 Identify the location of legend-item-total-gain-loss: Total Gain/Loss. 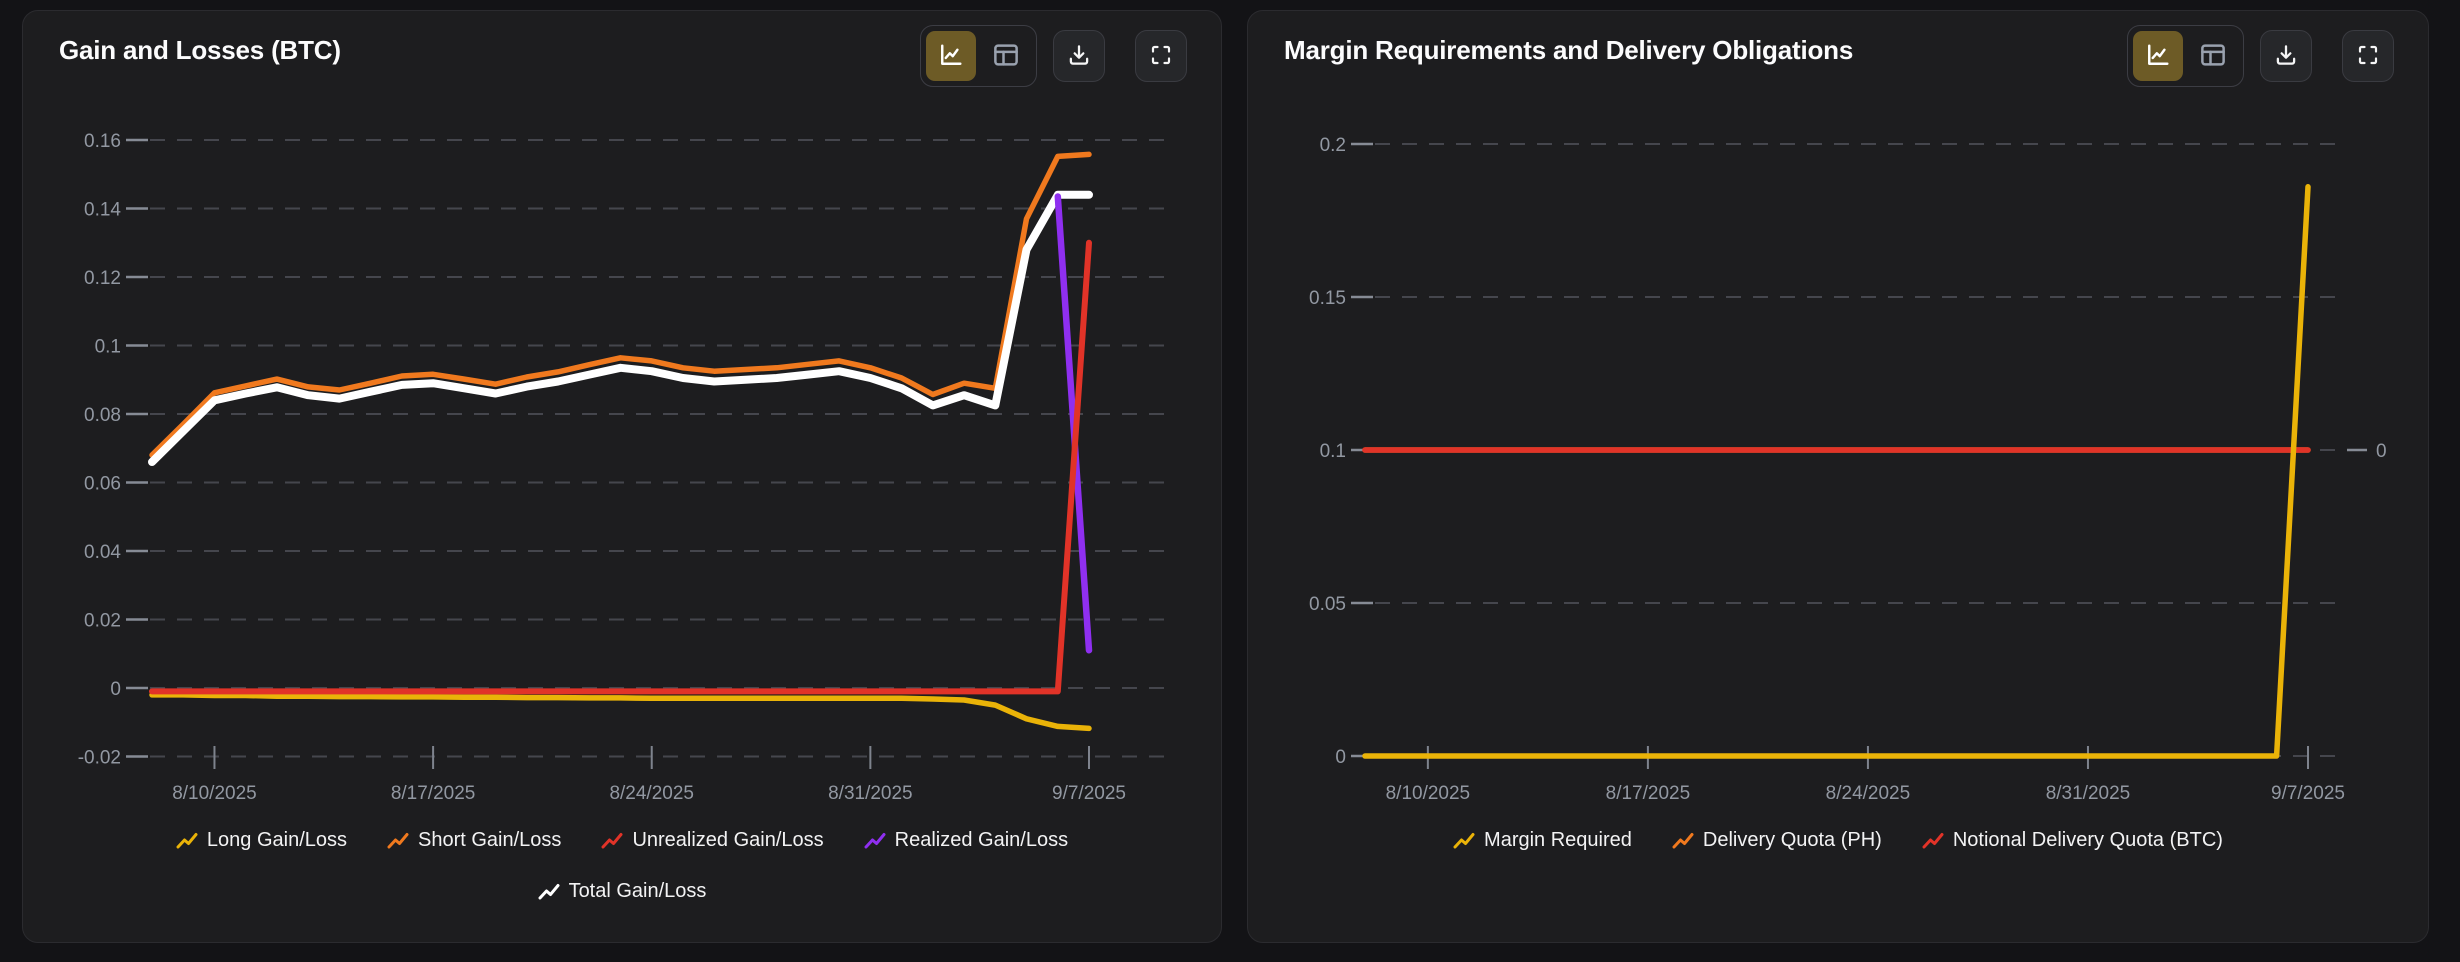
(622, 891).